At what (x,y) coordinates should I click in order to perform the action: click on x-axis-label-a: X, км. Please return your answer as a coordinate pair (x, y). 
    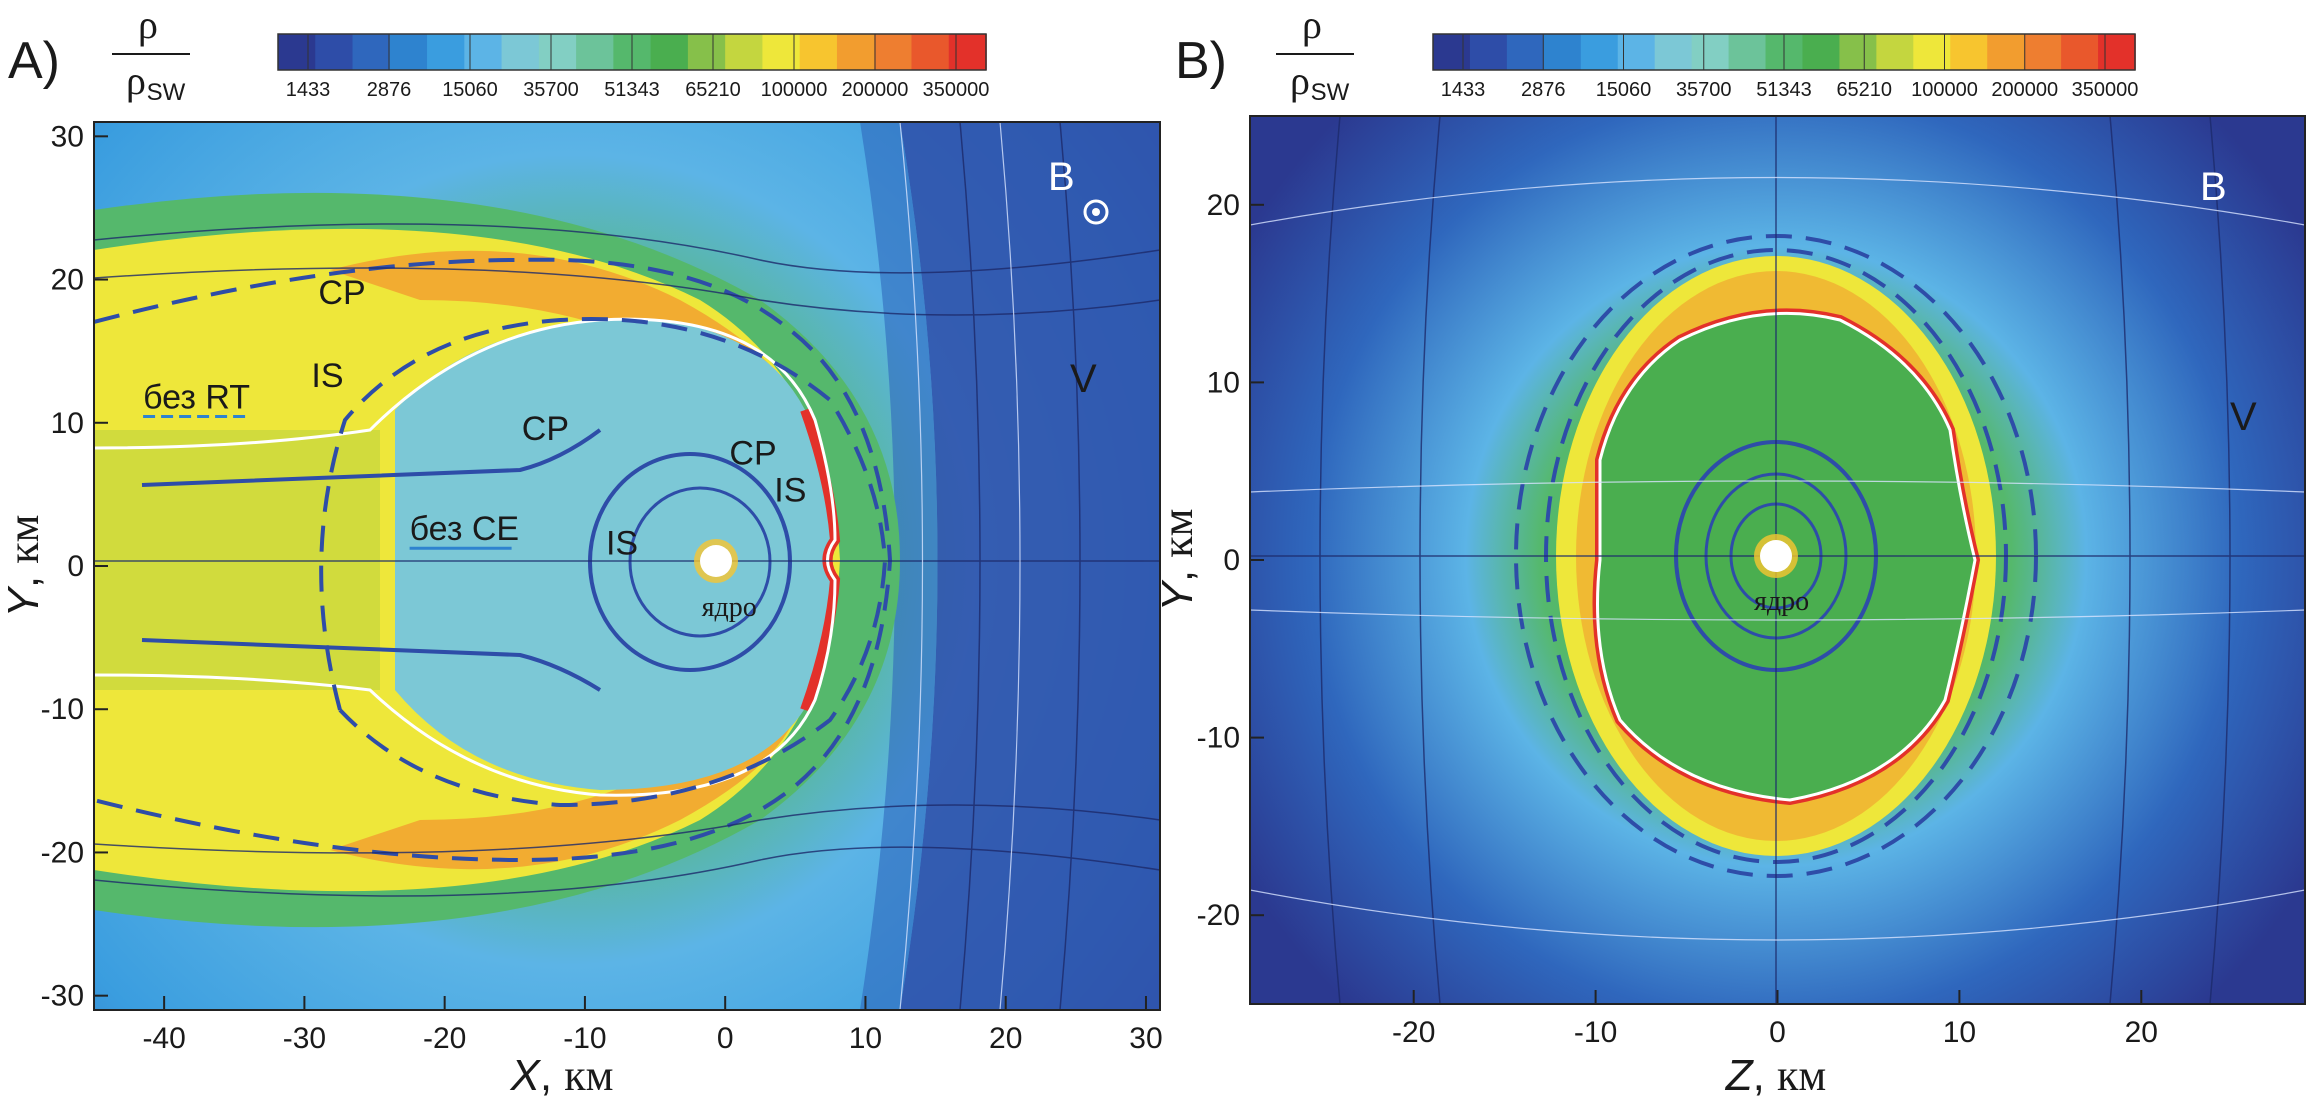
    Looking at the image, I should click on (561, 1075).